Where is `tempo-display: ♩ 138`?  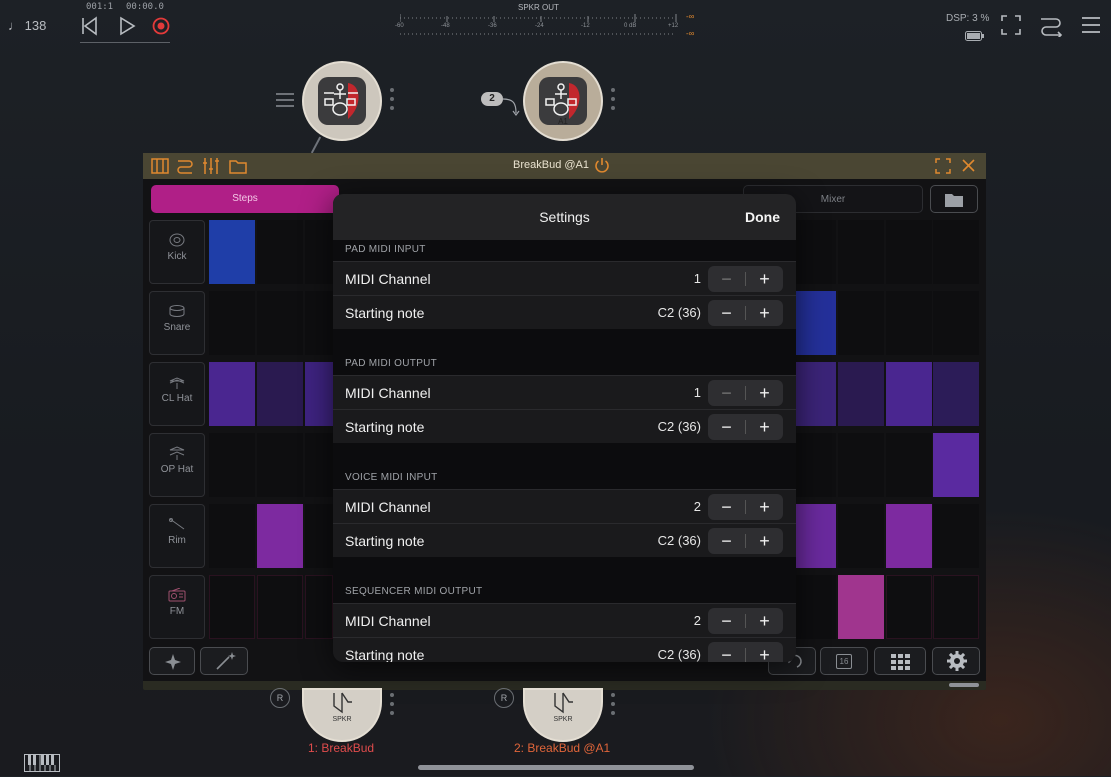 tempo-display: ♩ 138 is located at coordinates (27, 25).